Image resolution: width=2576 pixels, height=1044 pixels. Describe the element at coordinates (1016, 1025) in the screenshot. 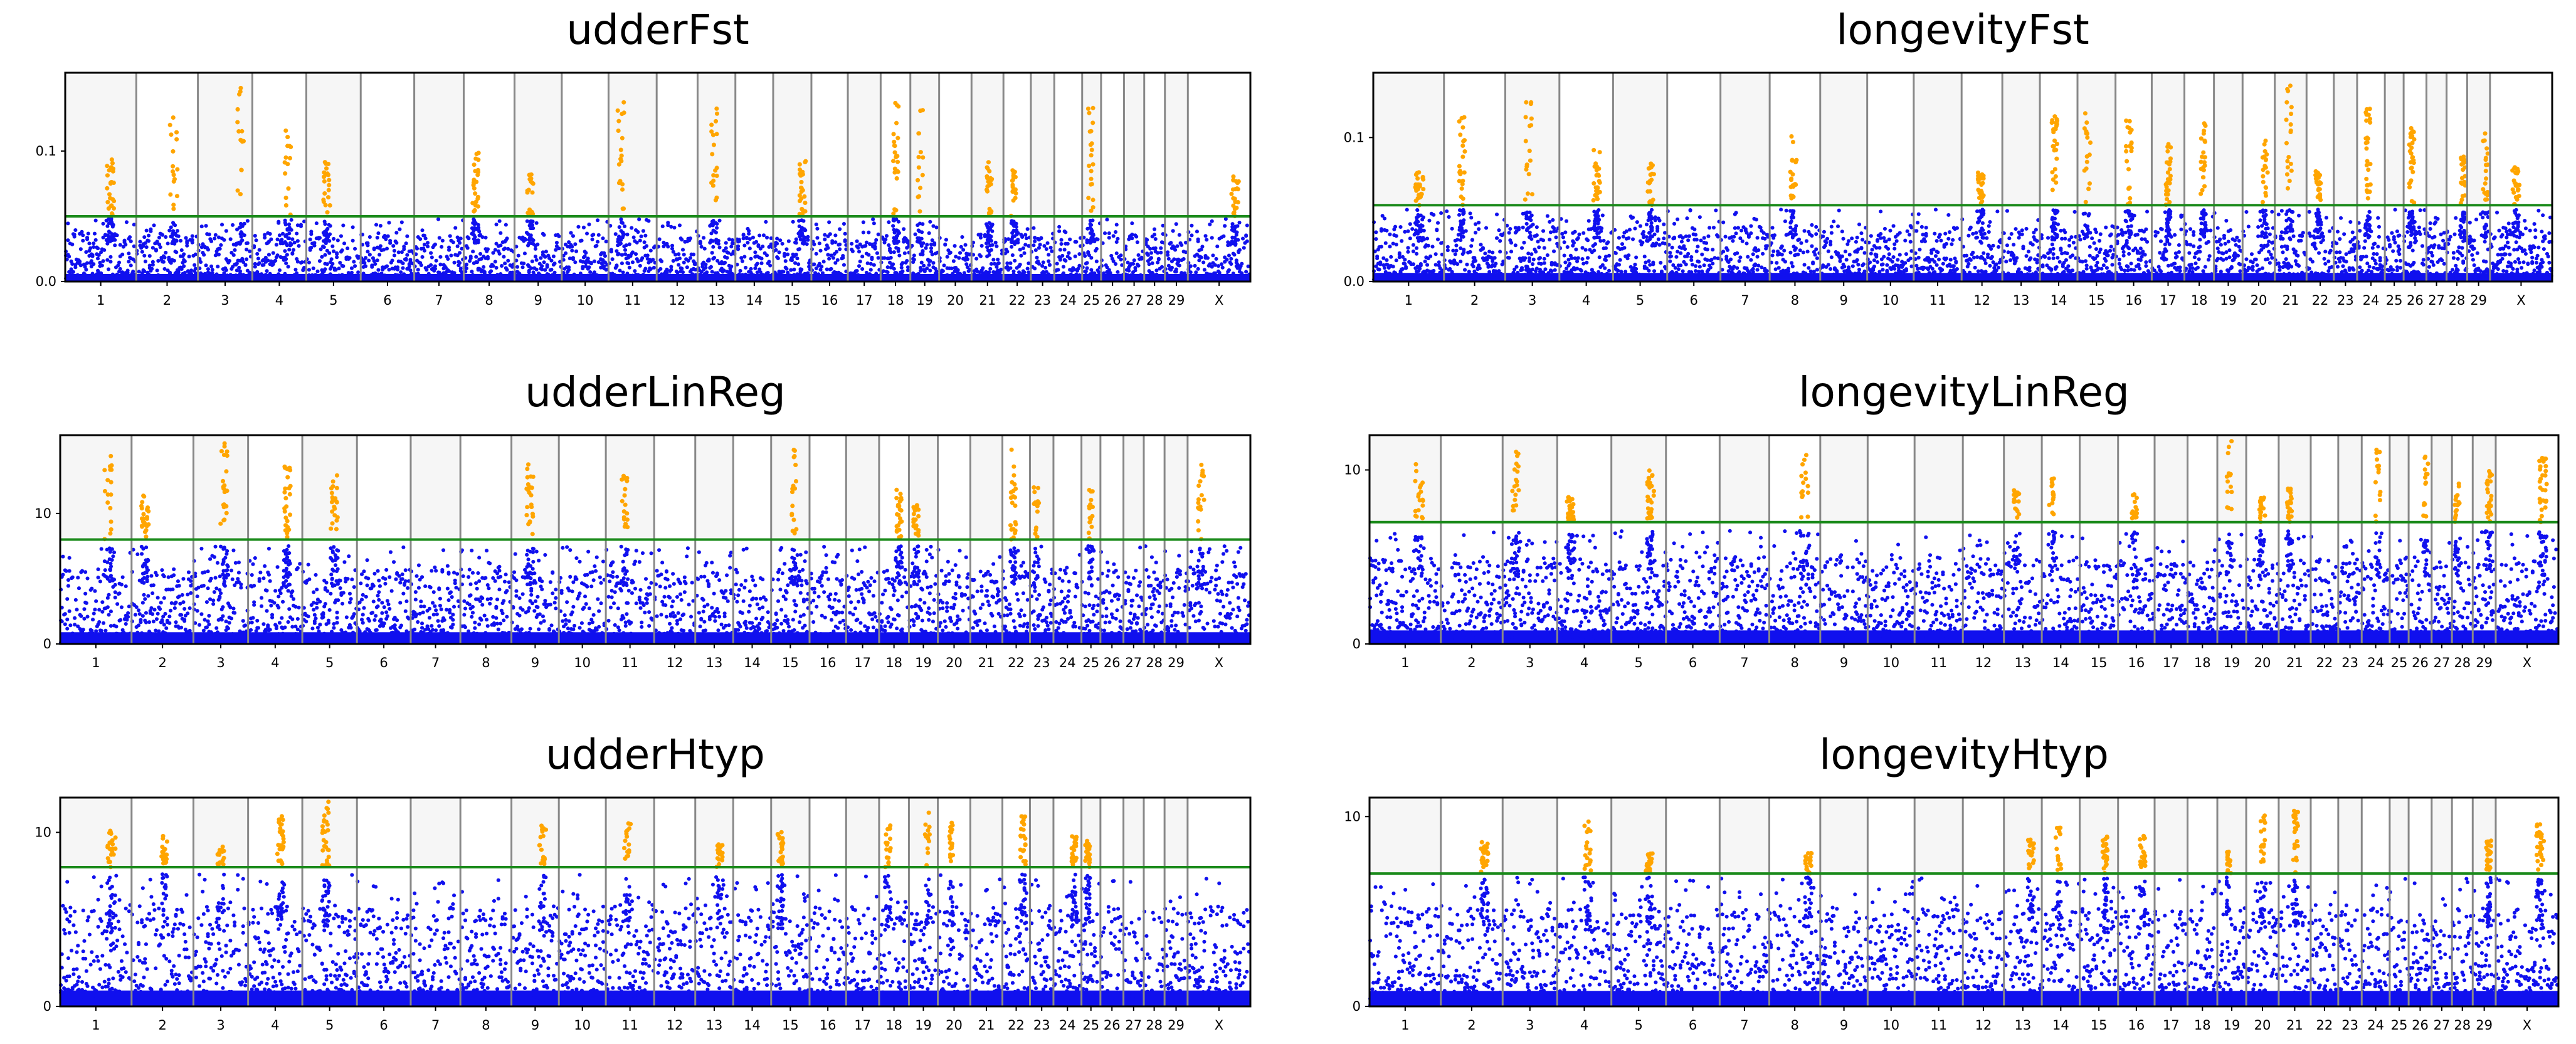

I see `x-tick-label: 22` at that location.